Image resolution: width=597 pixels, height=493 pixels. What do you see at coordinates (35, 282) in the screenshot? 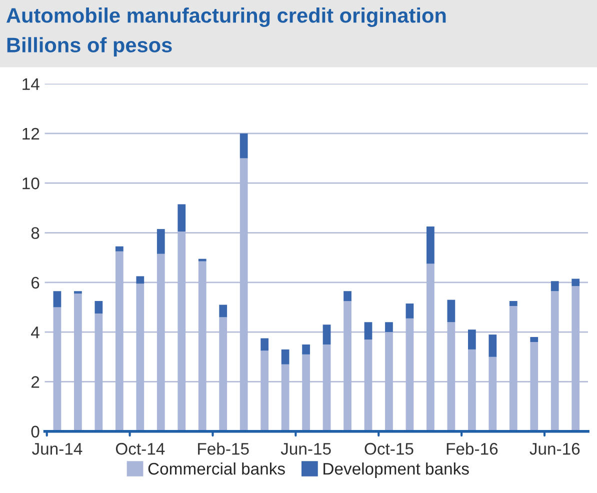
I see `y-tick-label: 6` at bounding box center [35, 282].